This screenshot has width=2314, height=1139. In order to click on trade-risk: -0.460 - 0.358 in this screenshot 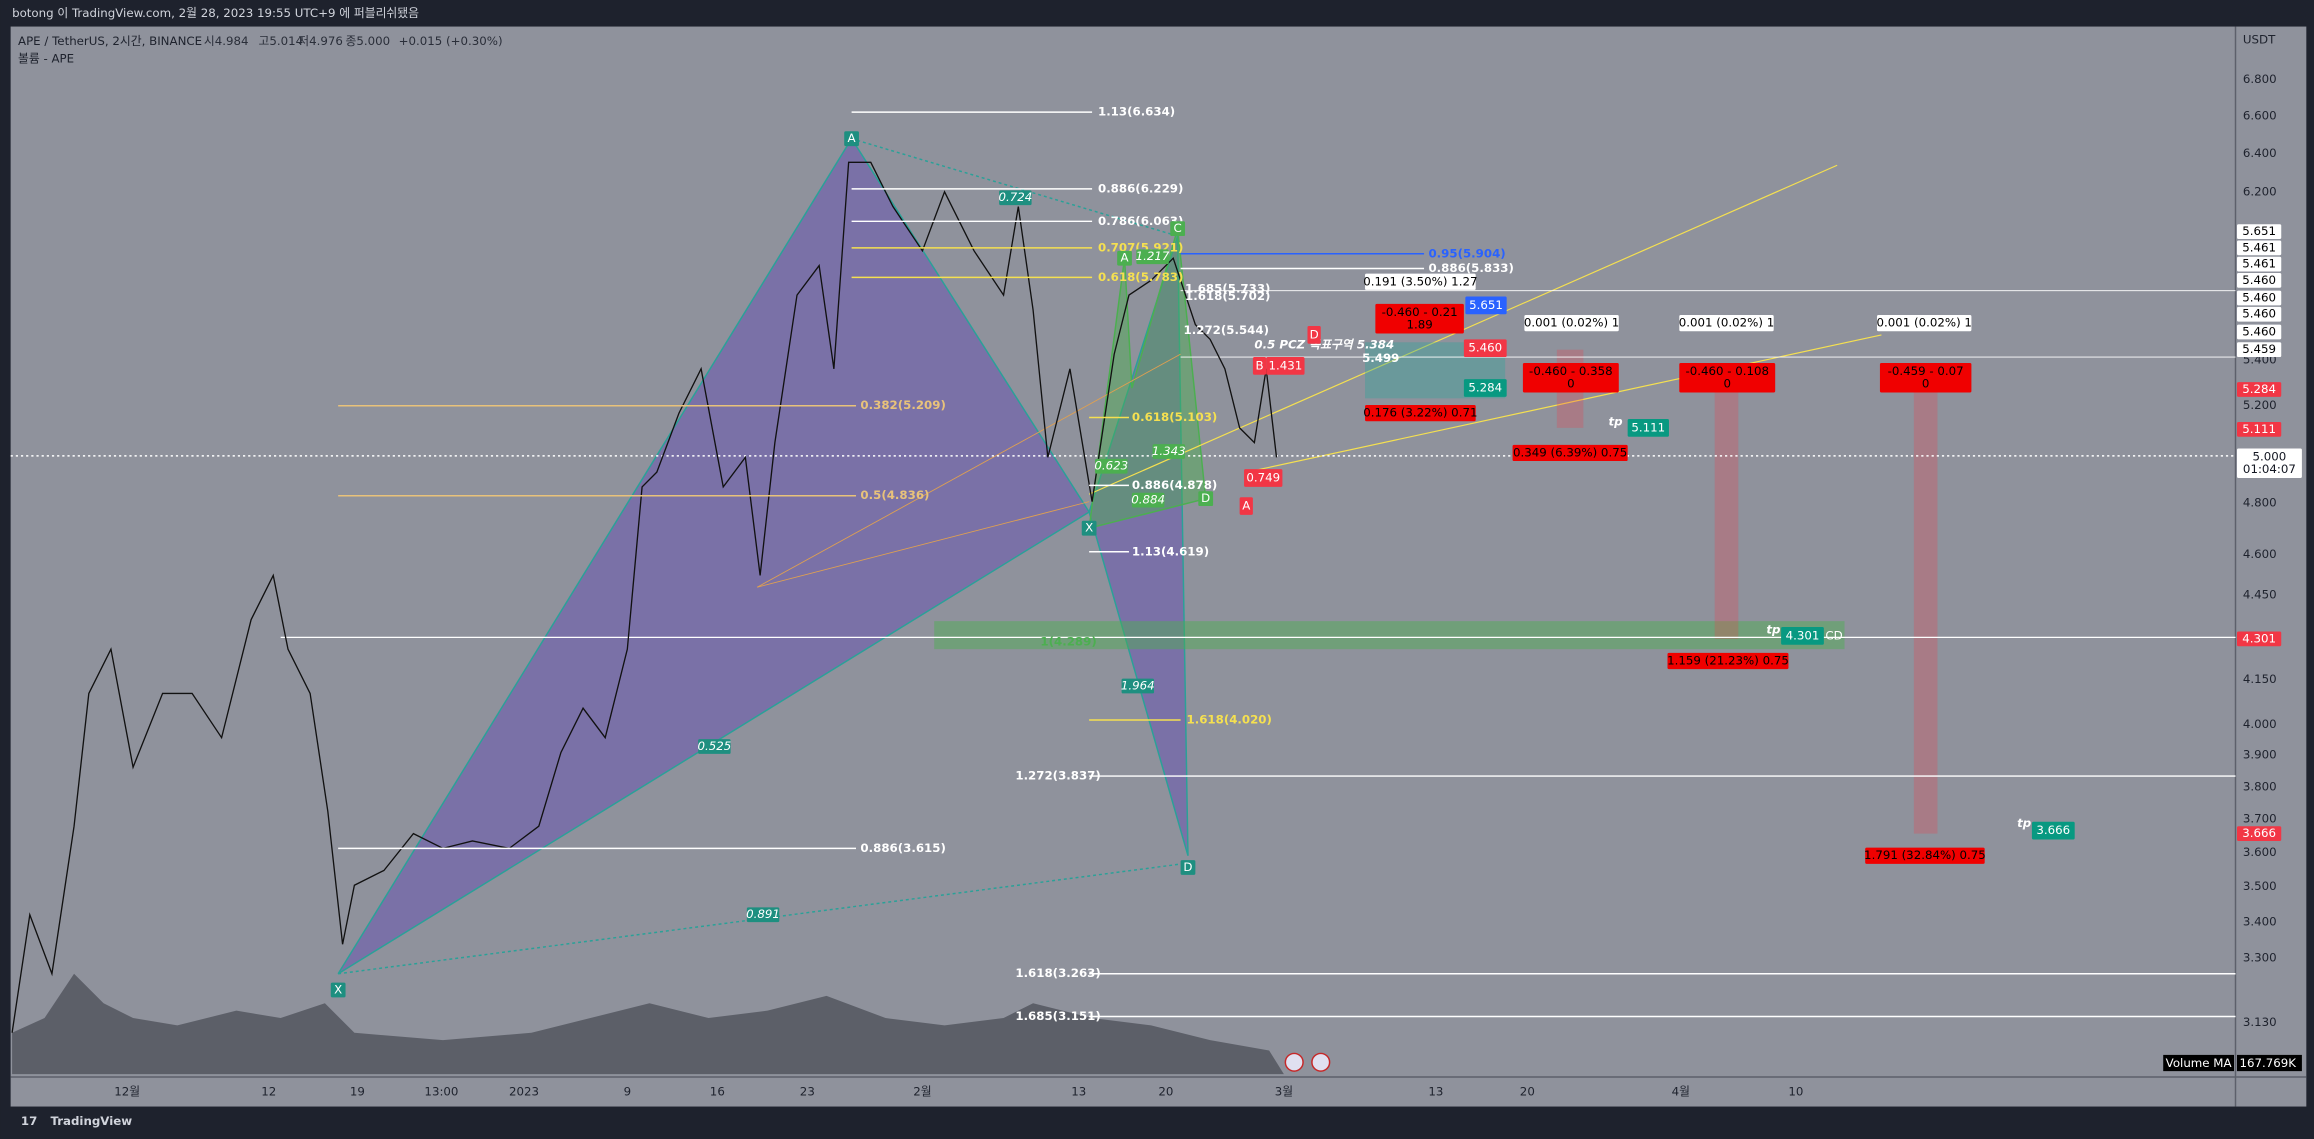, I will do `click(1571, 371)`.